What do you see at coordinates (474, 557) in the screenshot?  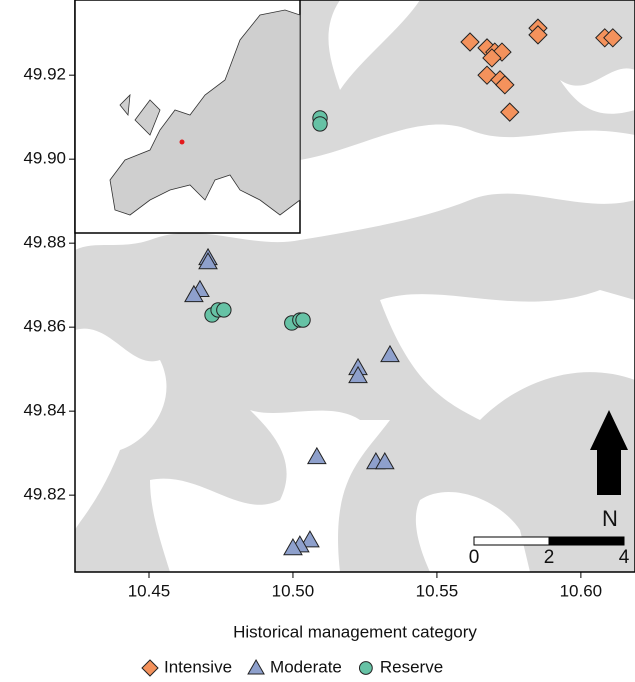 I see `scale-bar-label: 0` at bounding box center [474, 557].